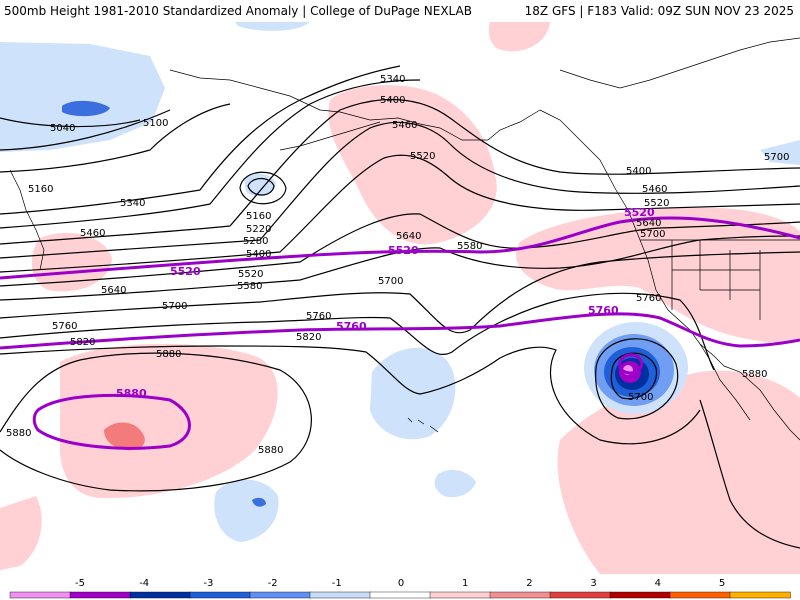 This screenshot has height=600, width=800. What do you see at coordinates (725, 382) in the screenshot?
I see `baja-coast` at bounding box center [725, 382].